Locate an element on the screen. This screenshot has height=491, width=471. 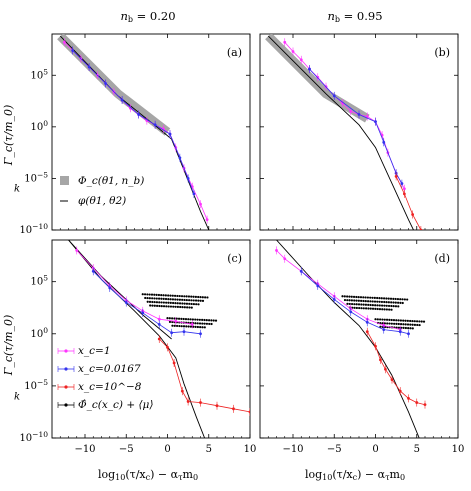
series-blue is located at coordinates (133, 122).